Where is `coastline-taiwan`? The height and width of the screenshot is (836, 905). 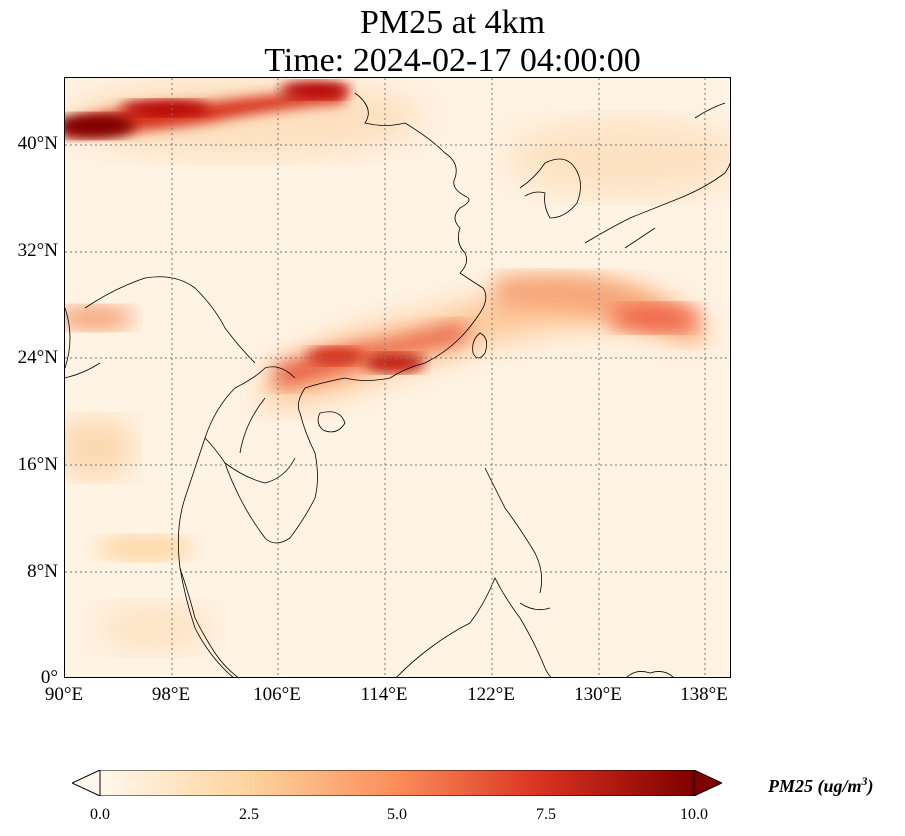
coastline-taiwan is located at coordinates (480, 345).